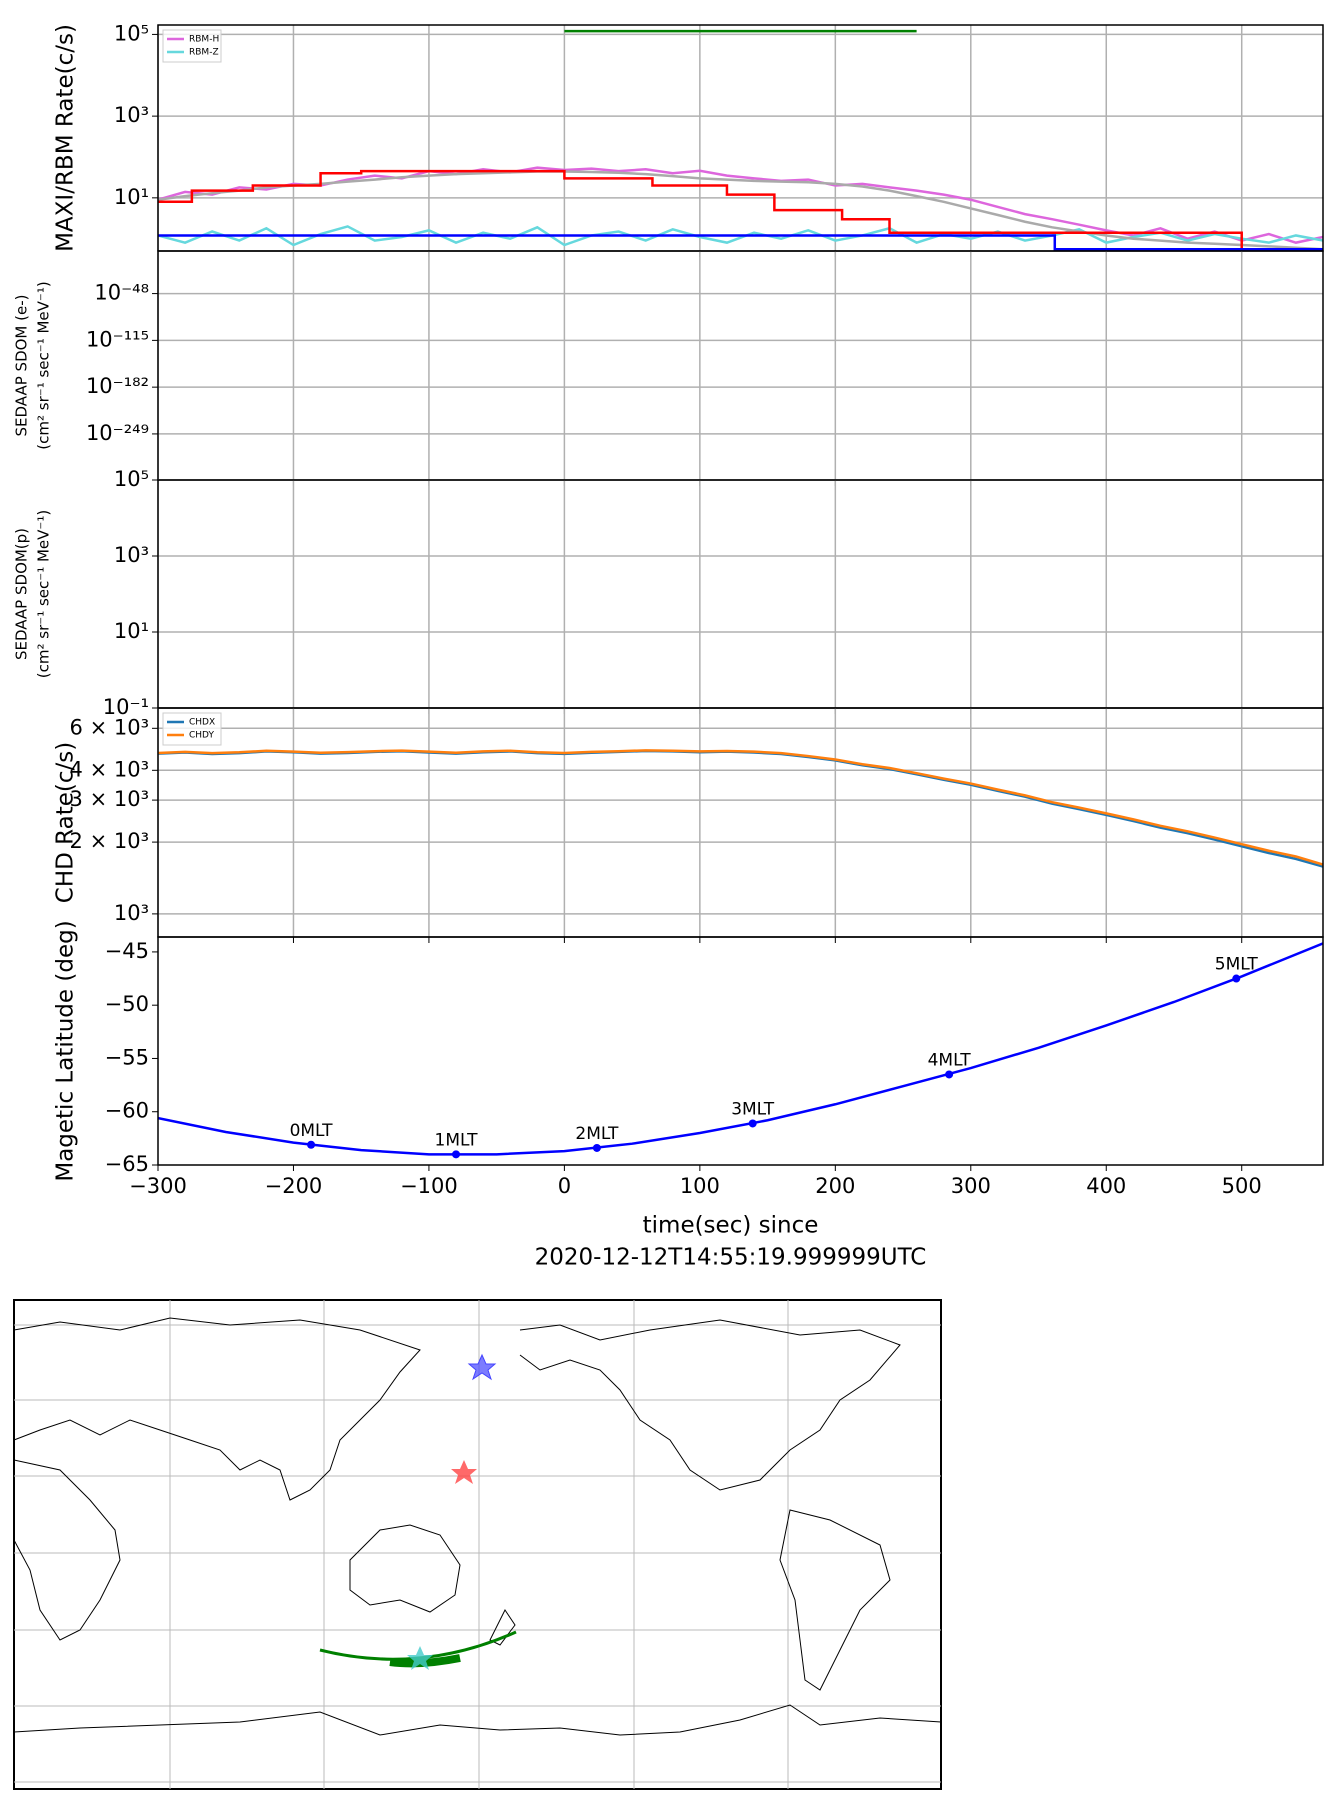 The height and width of the screenshot is (1793, 1336). What do you see at coordinates (117, 339) in the screenshot?
I see `y-tick-label: 10⁻¹¹⁵` at bounding box center [117, 339].